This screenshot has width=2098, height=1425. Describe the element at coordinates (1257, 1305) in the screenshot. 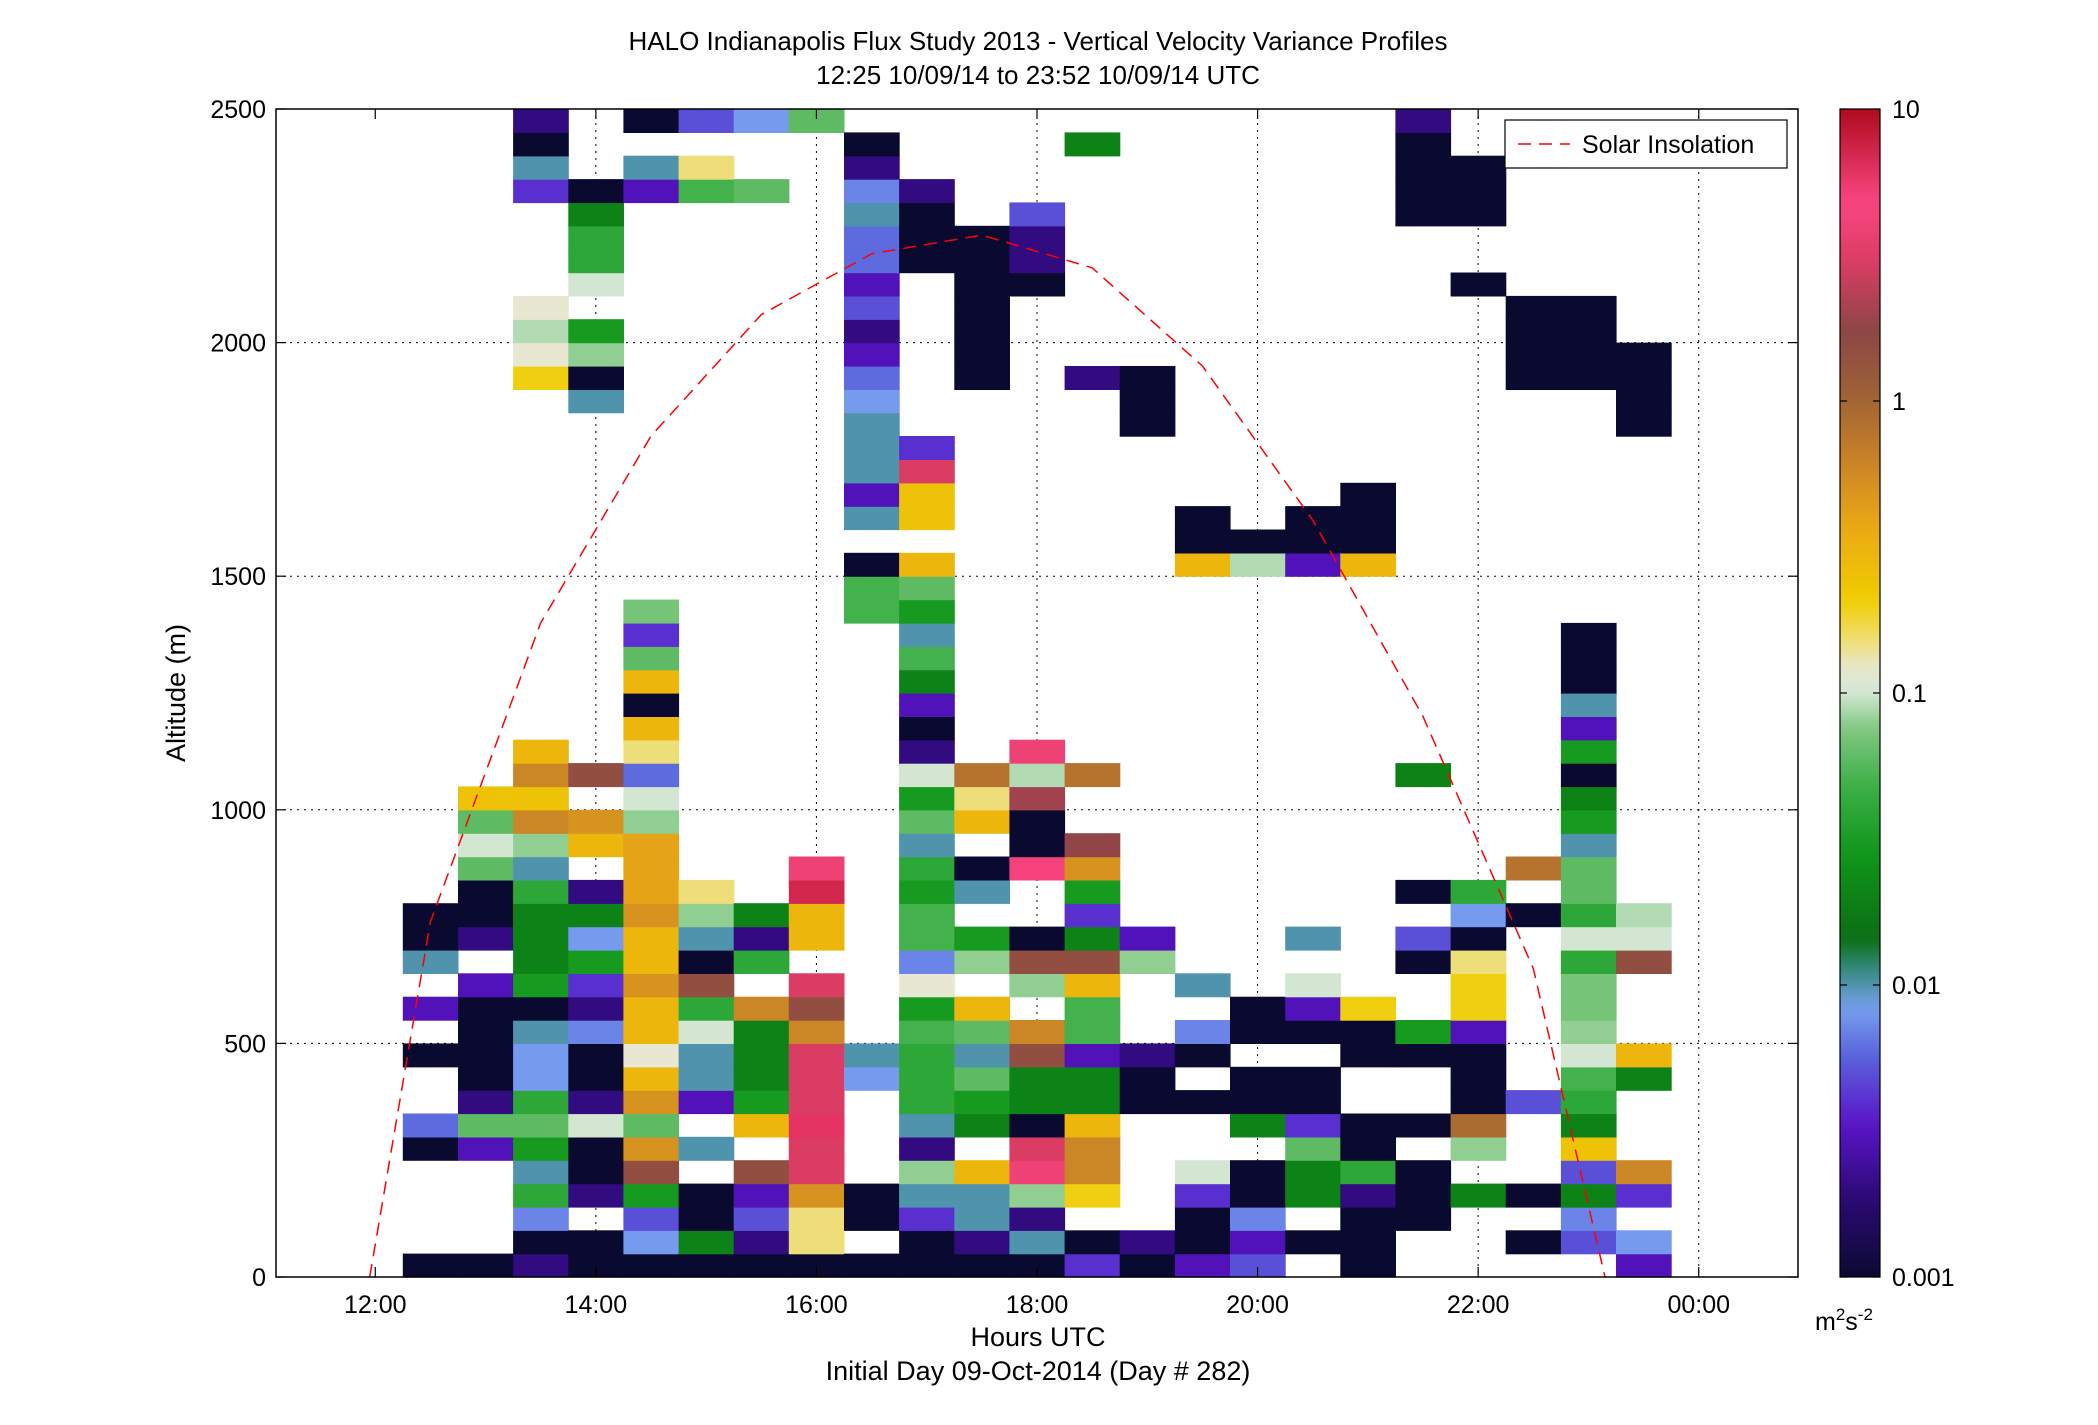

I see `x-tick-label: 20:00` at that location.